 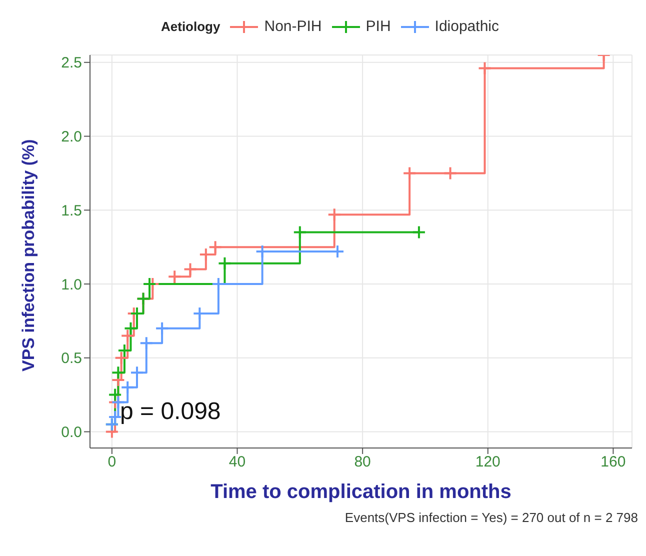 I want to click on y-axis-title: VPS infection probability (%), so click(x=28, y=255).